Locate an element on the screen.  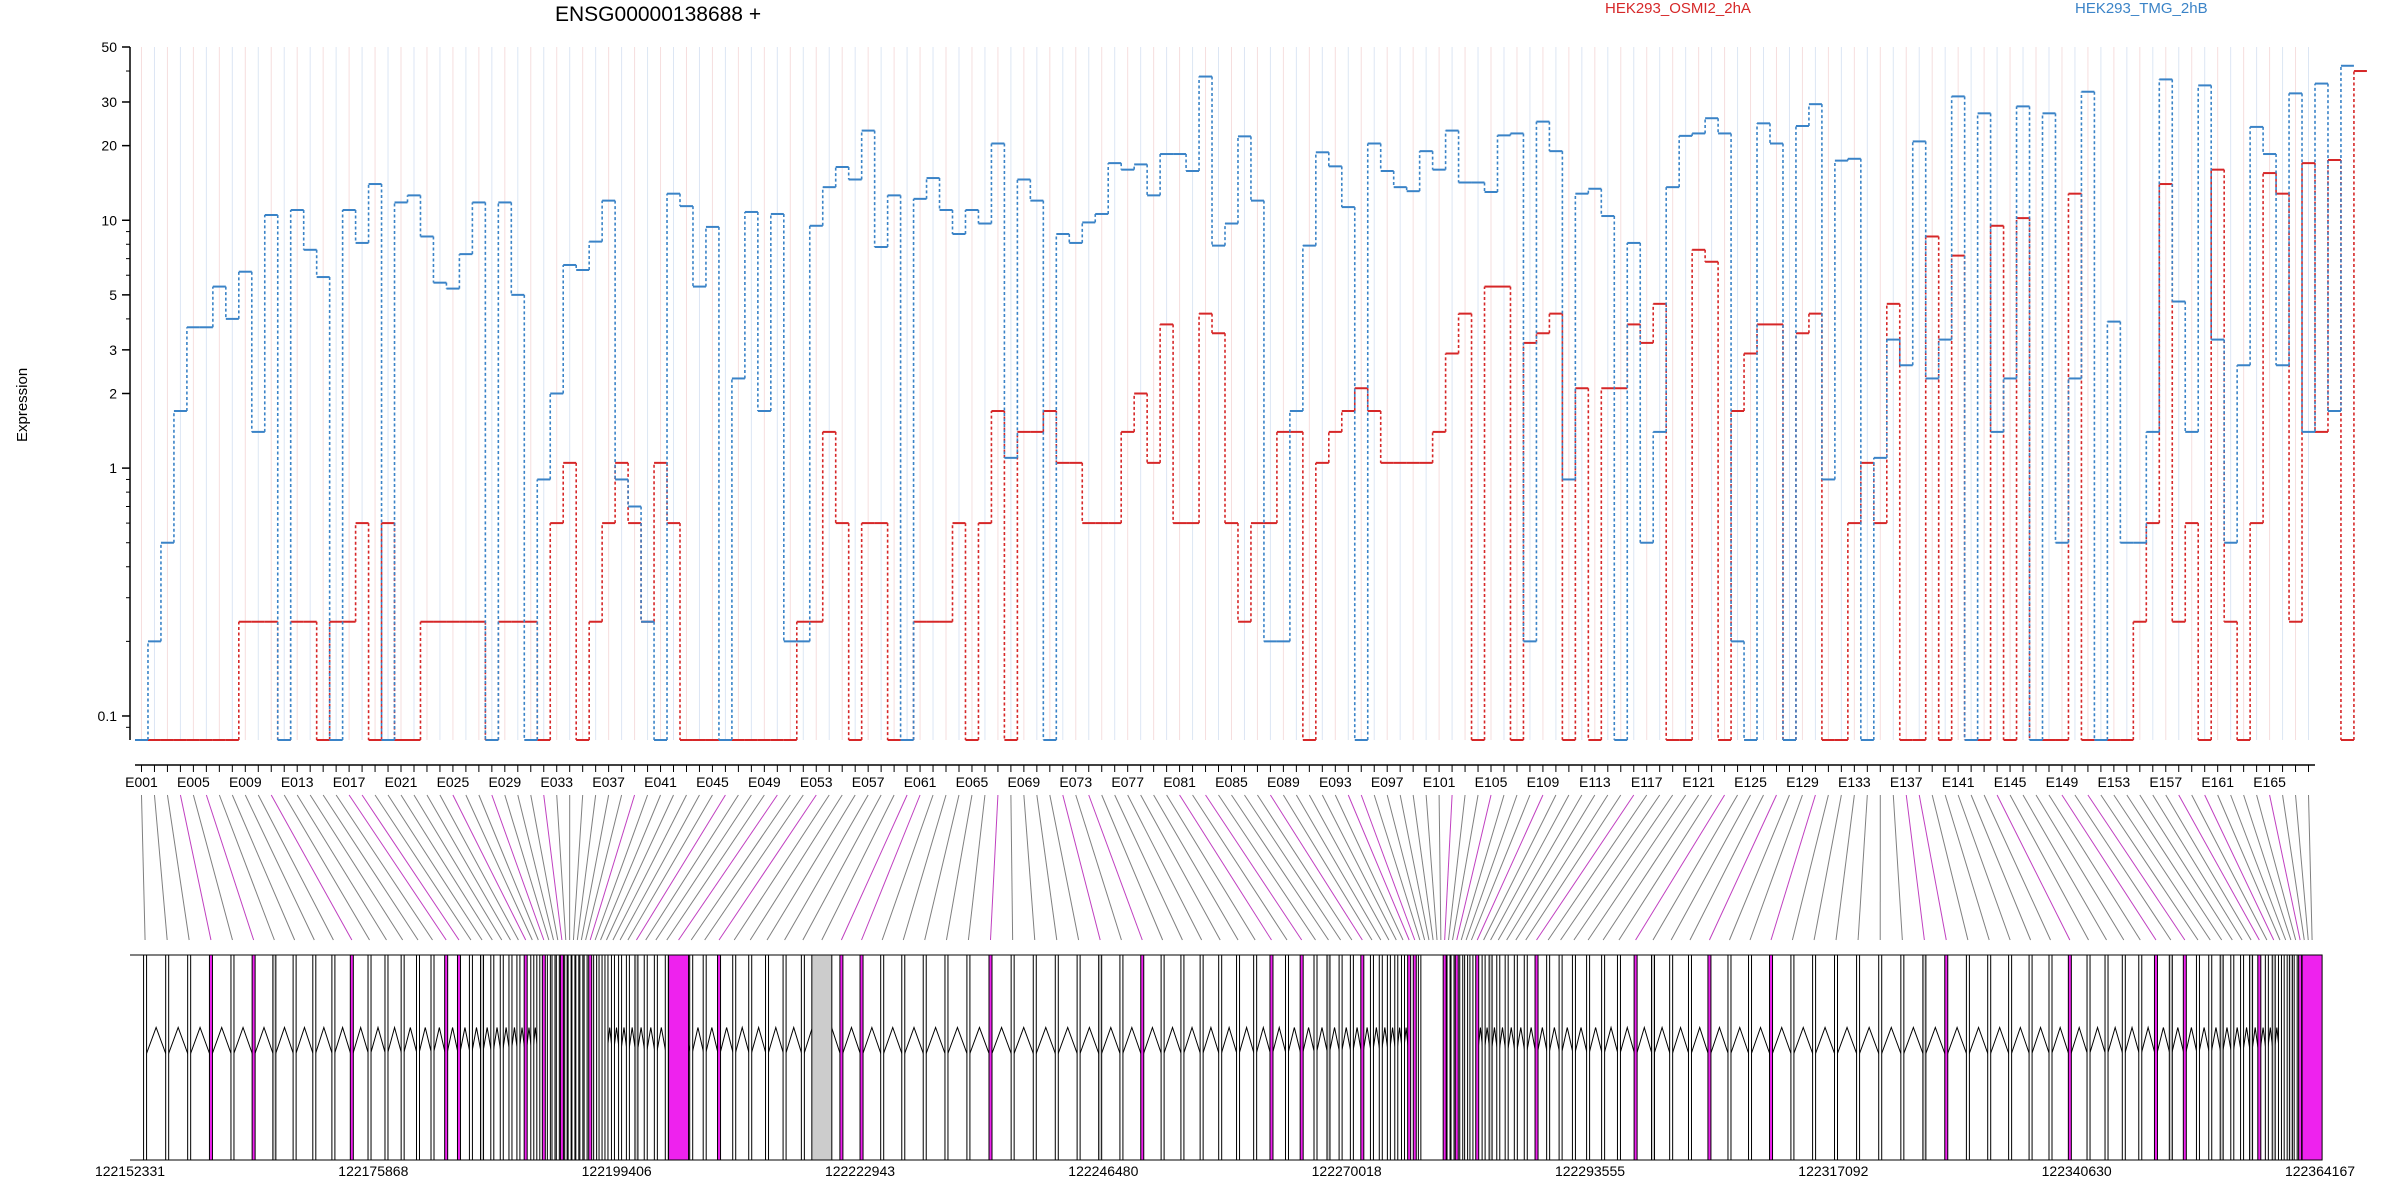
x-tick-label: E073 is located at coordinates (1075, 782).